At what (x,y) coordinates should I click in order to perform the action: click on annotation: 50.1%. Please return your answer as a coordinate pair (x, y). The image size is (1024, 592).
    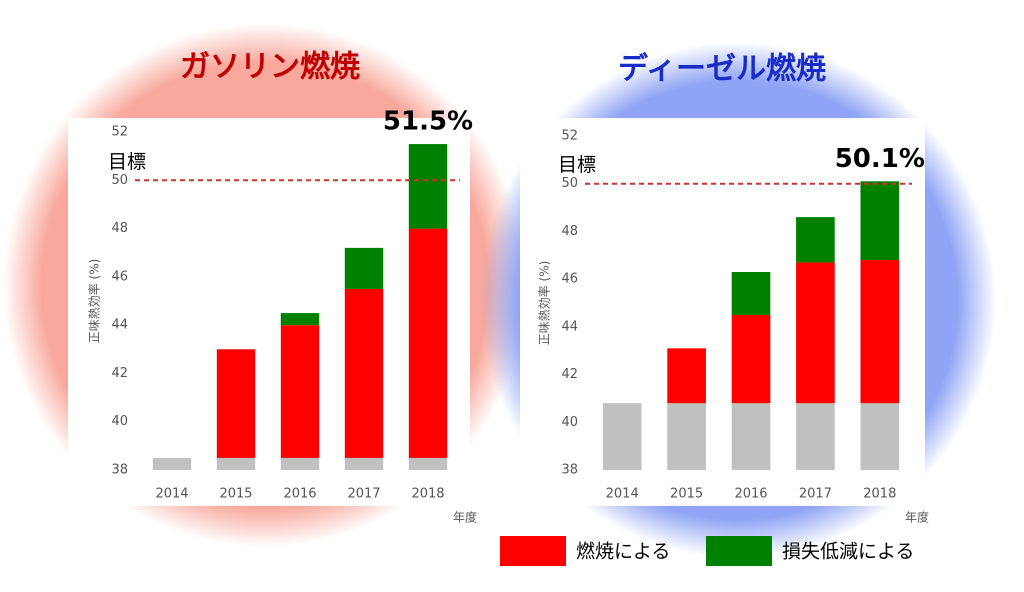
    Looking at the image, I should click on (880, 159).